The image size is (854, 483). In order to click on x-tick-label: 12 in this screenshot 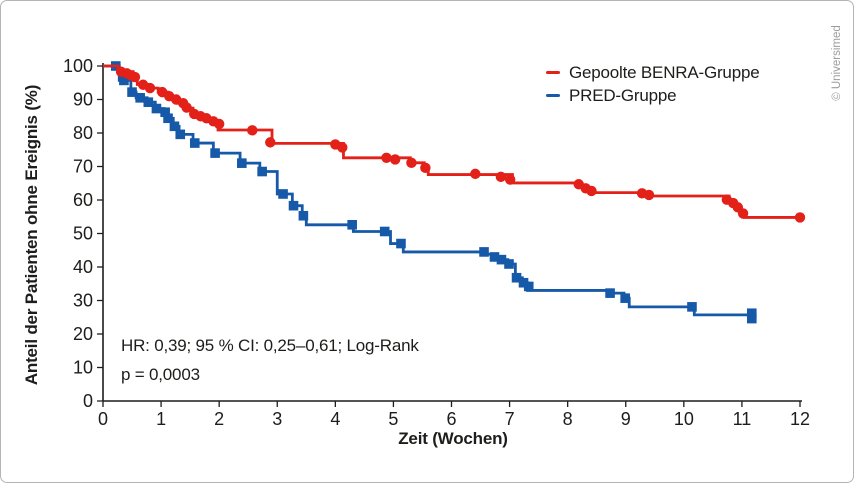, I will do `click(800, 419)`.